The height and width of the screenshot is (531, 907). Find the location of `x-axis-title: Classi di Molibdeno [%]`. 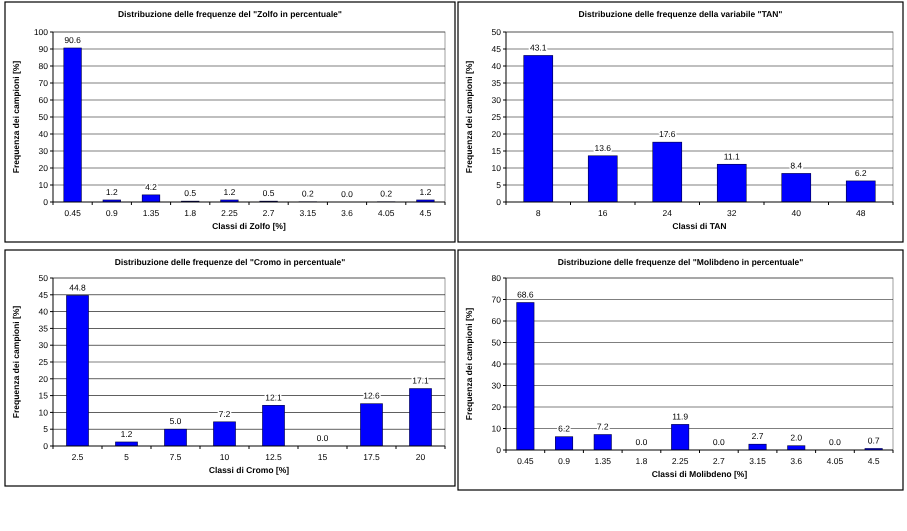

x-axis-title: Classi di Molibdeno [%] is located at coordinates (700, 474).